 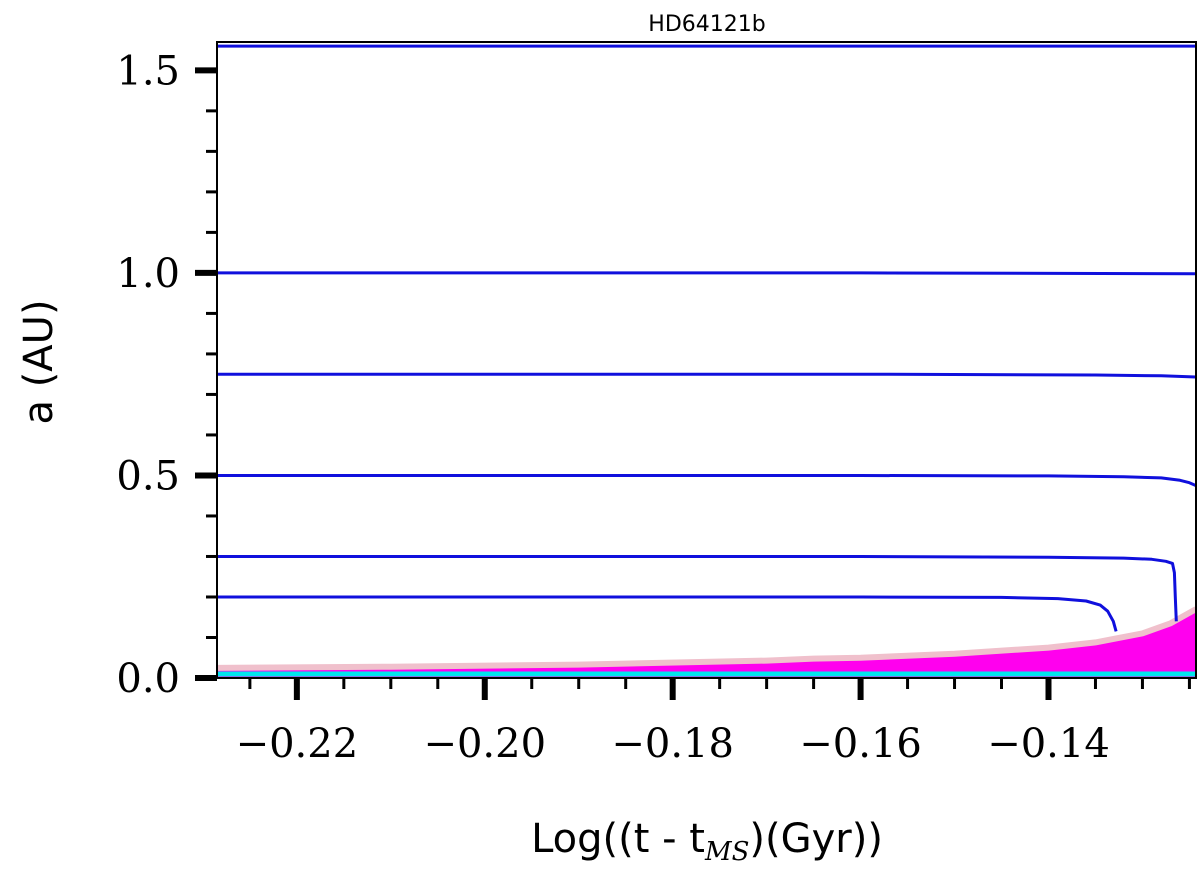 What do you see at coordinates (1048, 744) in the screenshot?
I see `x-tick-label: −0.14` at bounding box center [1048, 744].